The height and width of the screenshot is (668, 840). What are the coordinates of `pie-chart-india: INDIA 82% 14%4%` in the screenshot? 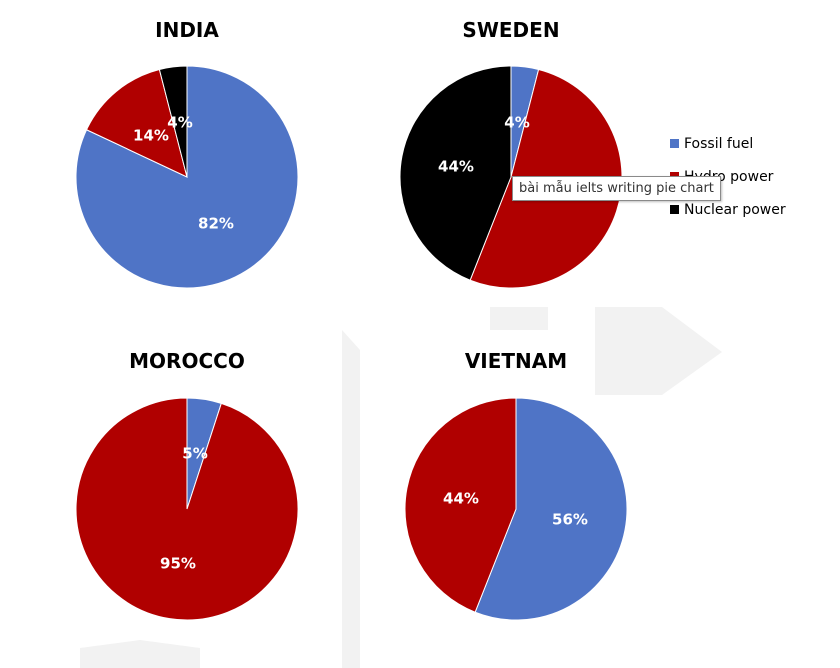 It's located at (187, 153).